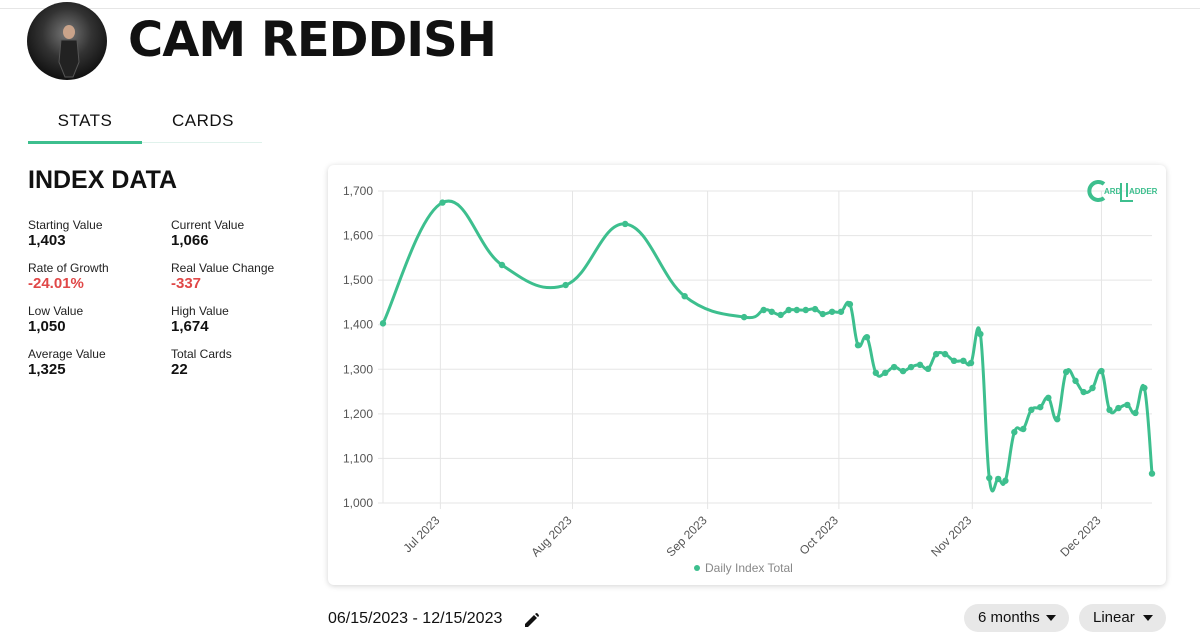 This screenshot has height=636, width=1200. What do you see at coordinates (312, 40) in the screenshot?
I see `player-name: CAM REDDISH` at bounding box center [312, 40].